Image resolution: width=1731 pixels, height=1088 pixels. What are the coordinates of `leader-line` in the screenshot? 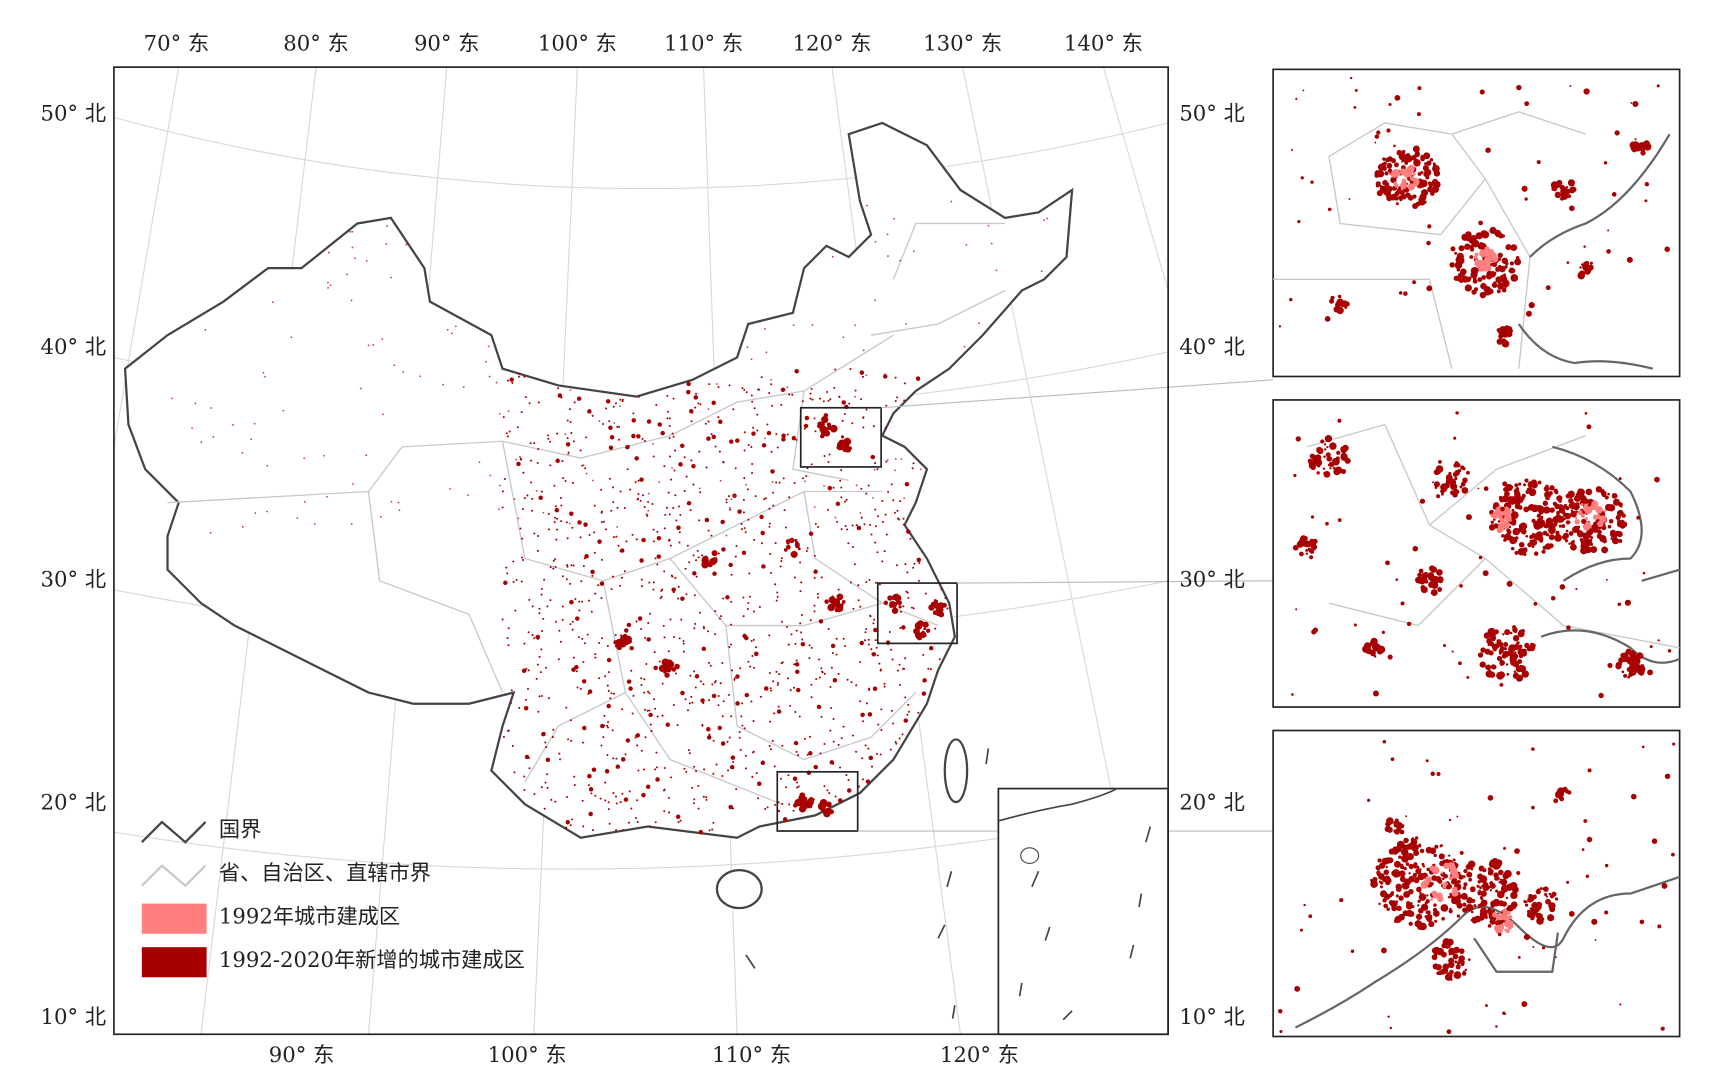 It's located at (1115, 582).